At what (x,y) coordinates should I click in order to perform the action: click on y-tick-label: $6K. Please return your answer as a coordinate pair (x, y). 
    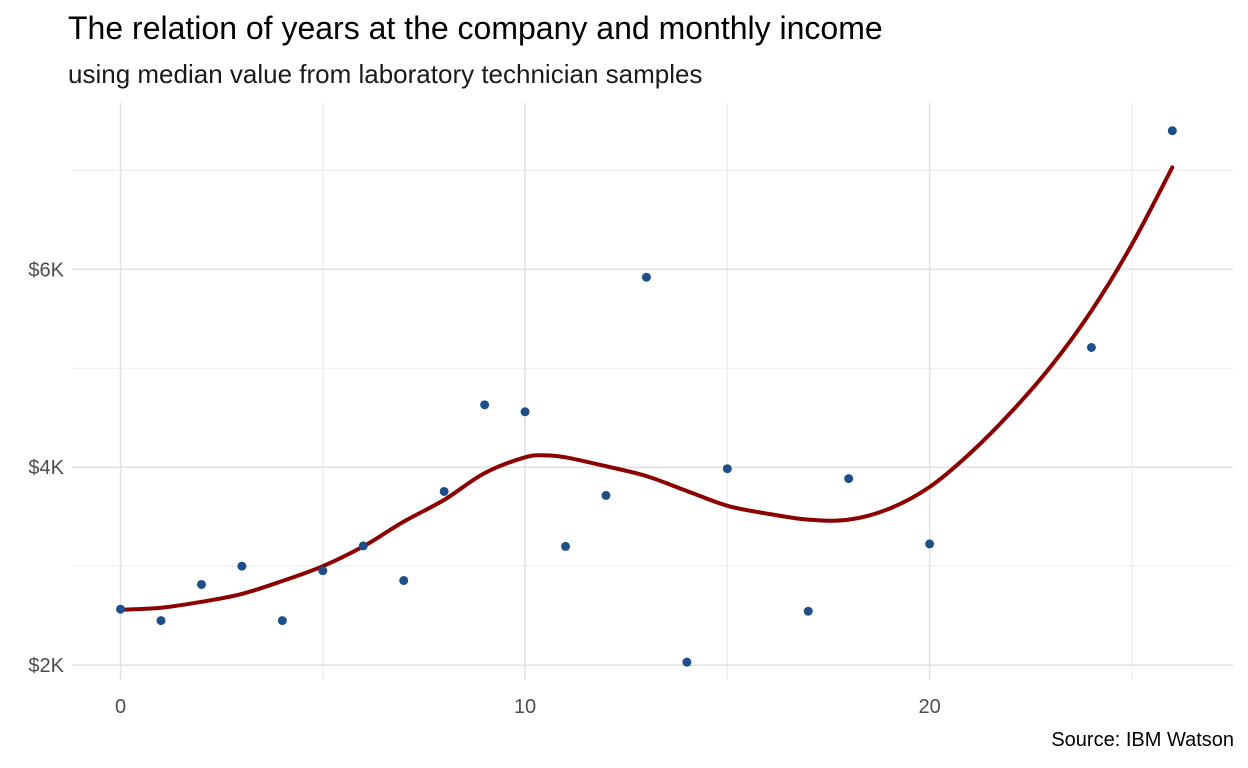
    Looking at the image, I should click on (46, 270).